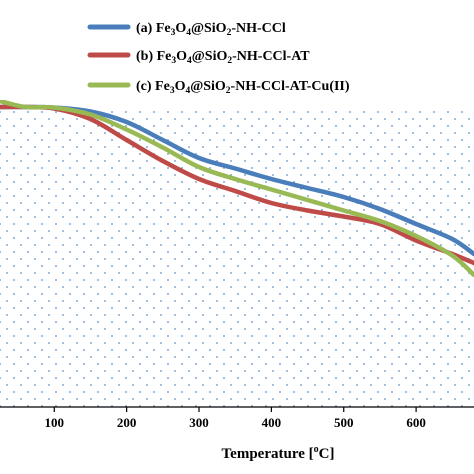  What do you see at coordinates (272, 422) in the screenshot?
I see `x-tick-label-400: 400` at bounding box center [272, 422].